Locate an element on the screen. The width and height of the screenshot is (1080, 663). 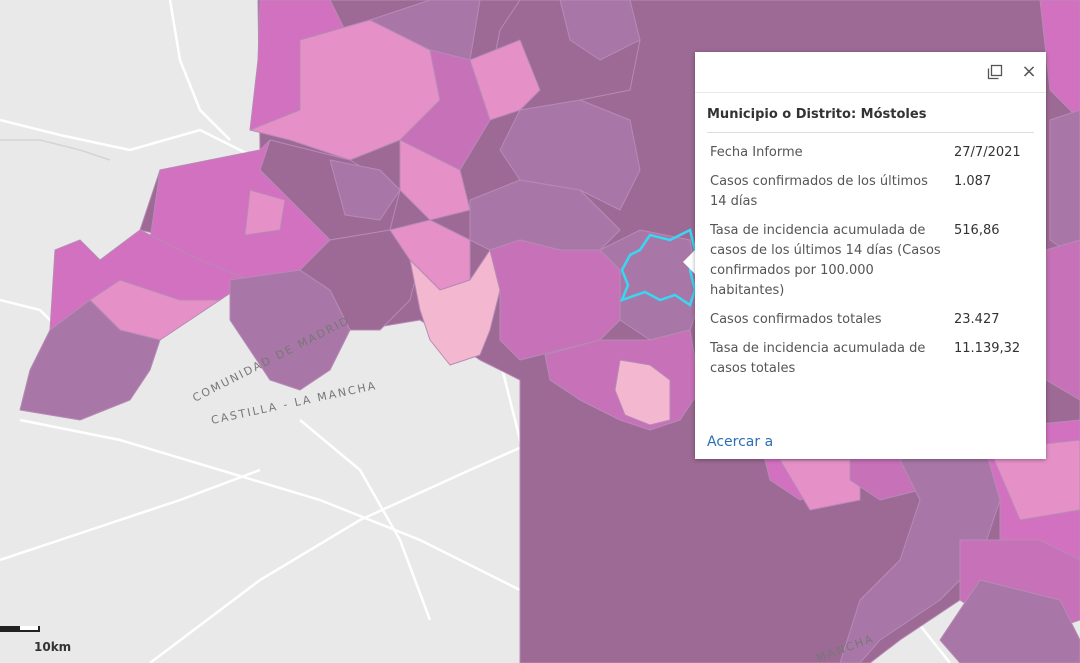
attribute-value: 11.139,32 is located at coordinates (987, 348).